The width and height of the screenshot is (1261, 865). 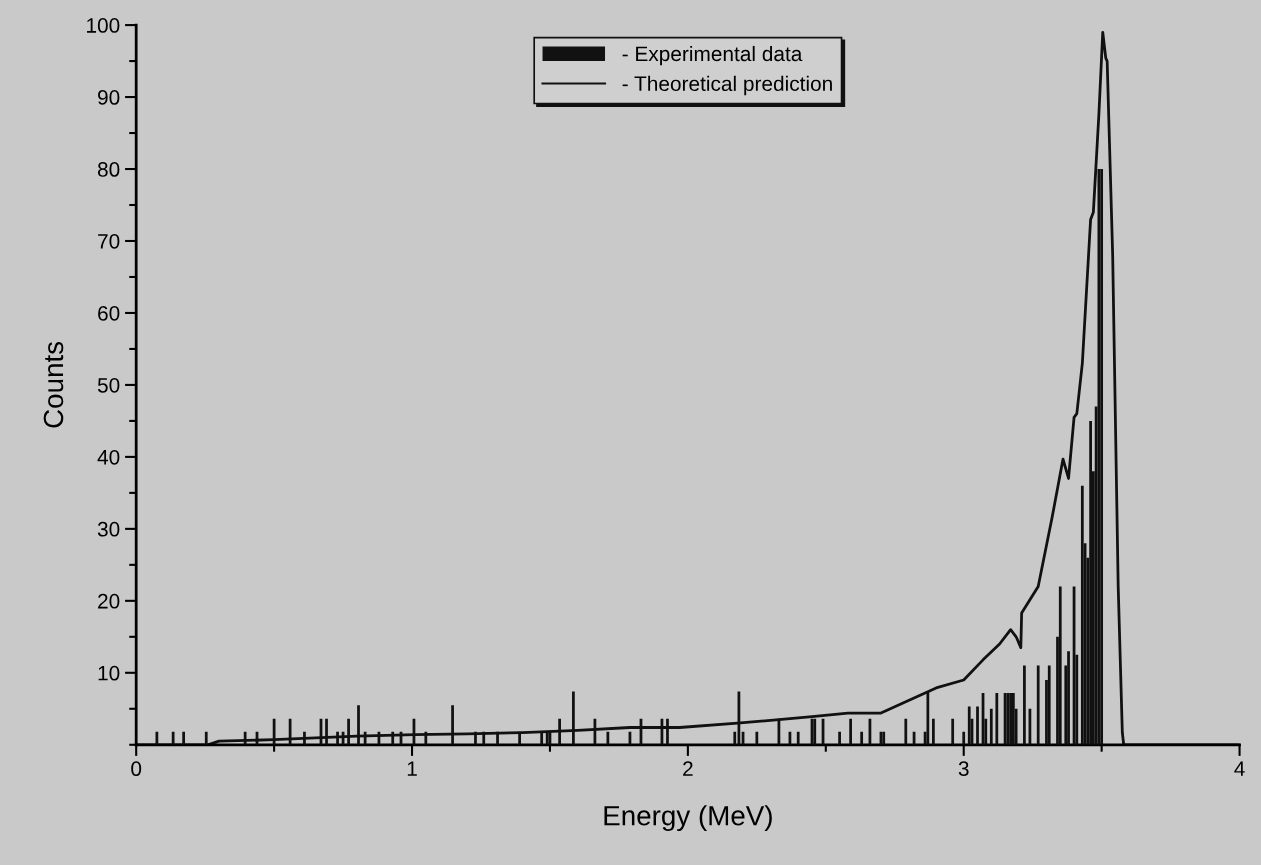 What do you see at coordinates (109, 673) in the screenshot?
I see `y-tick-label: 10` at bounding box center [109, 673].